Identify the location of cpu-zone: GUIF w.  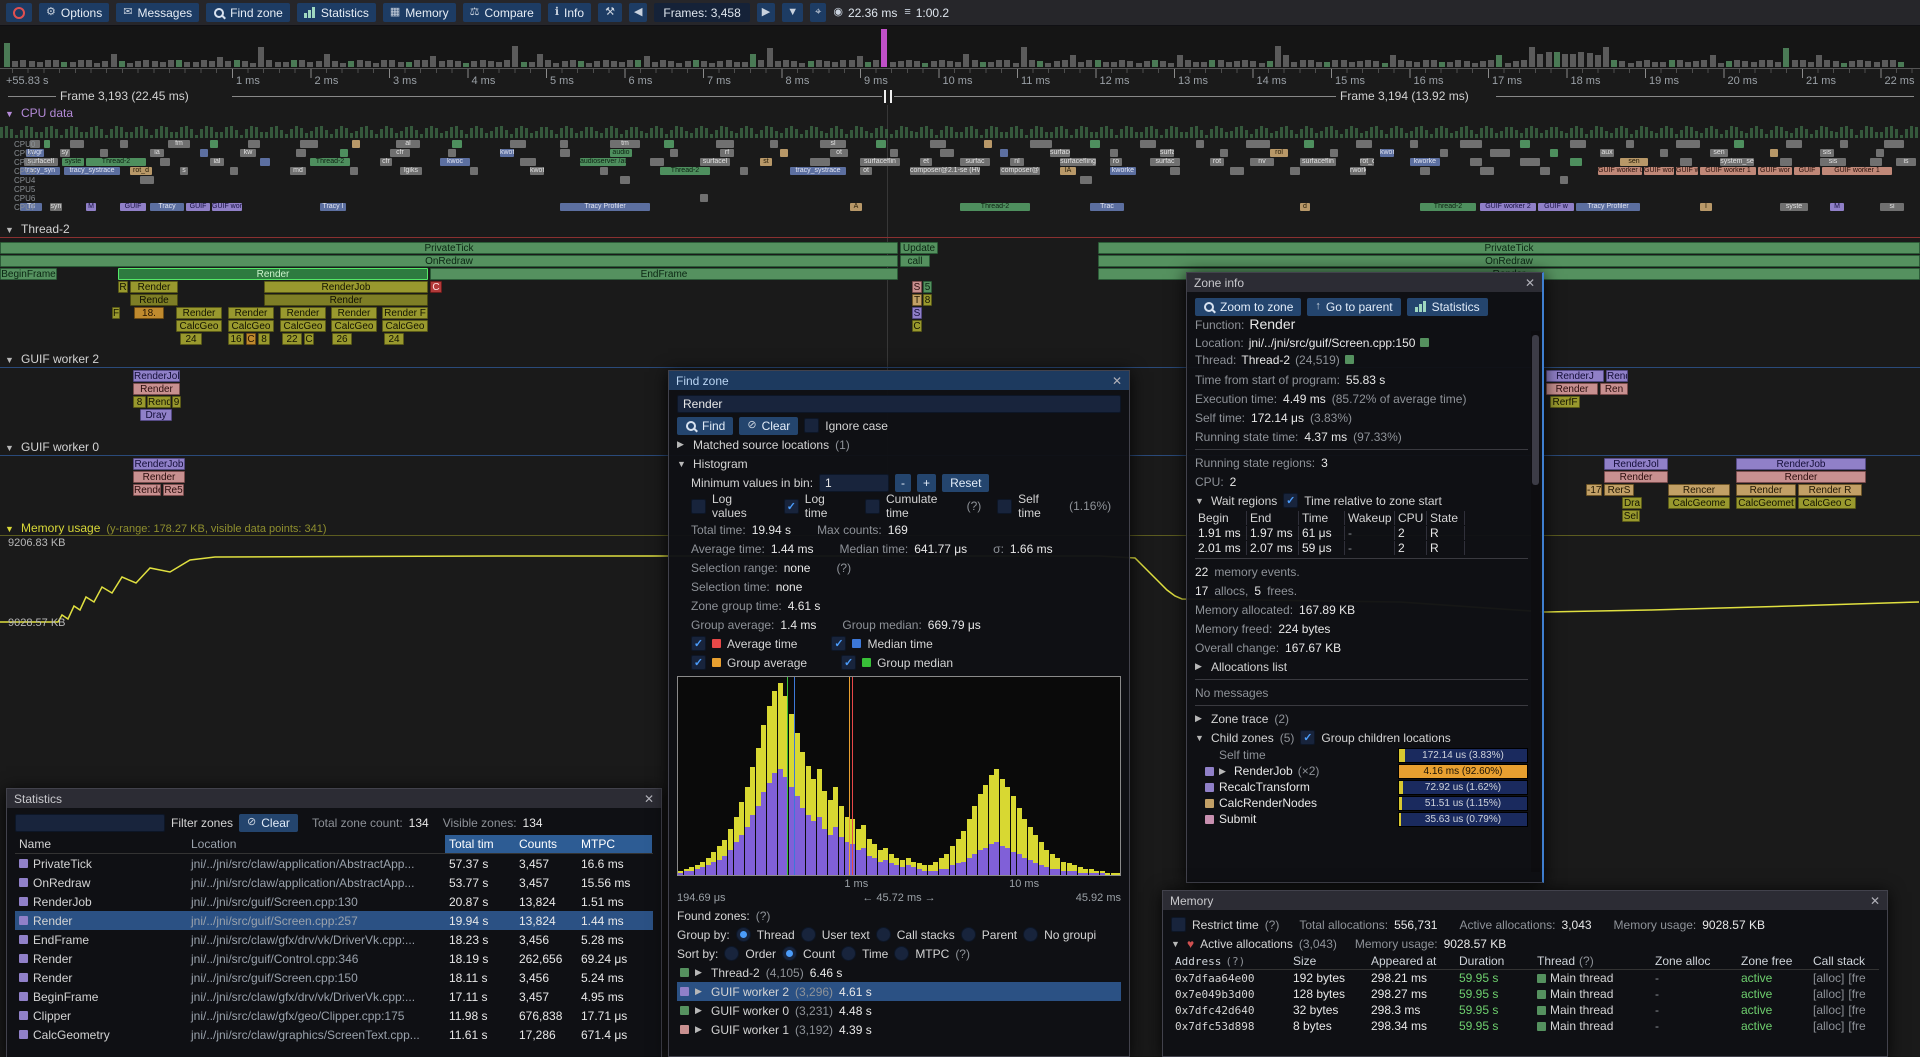
(1556, 207).